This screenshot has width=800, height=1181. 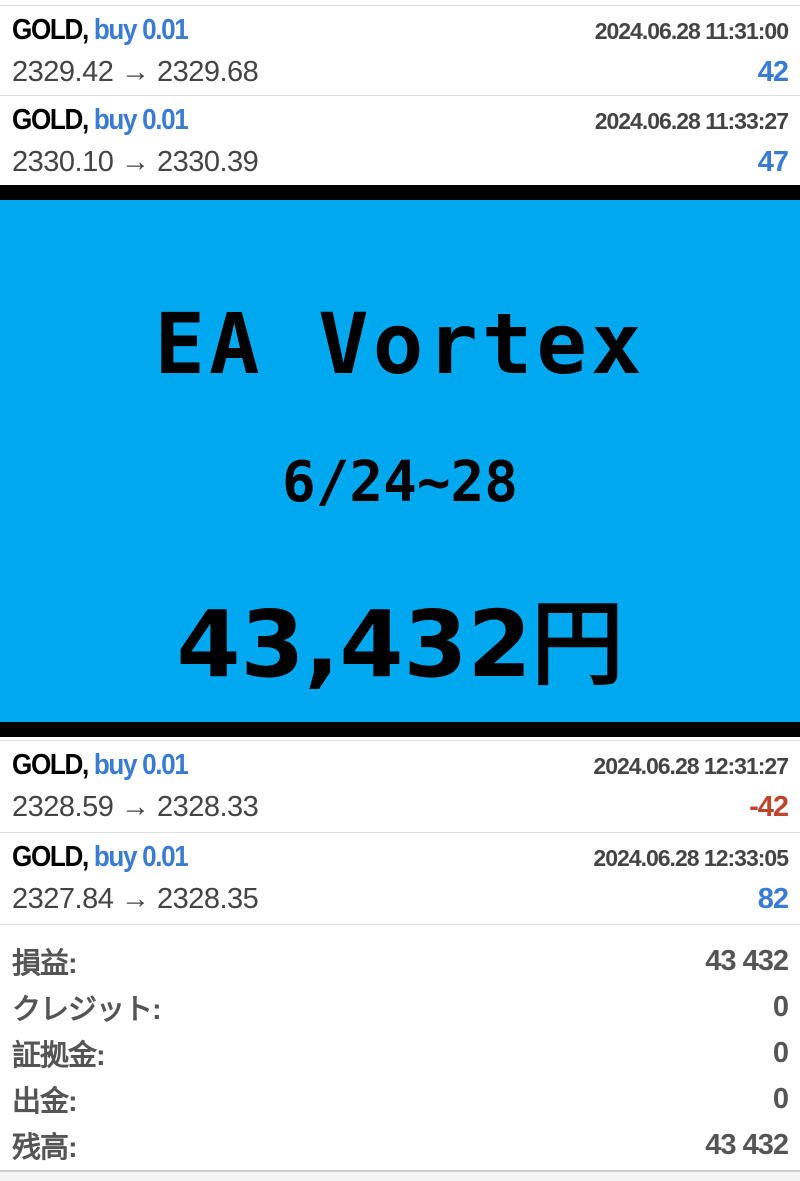 I want to click on open-price: 2327.84, so click(x=63, y=899).